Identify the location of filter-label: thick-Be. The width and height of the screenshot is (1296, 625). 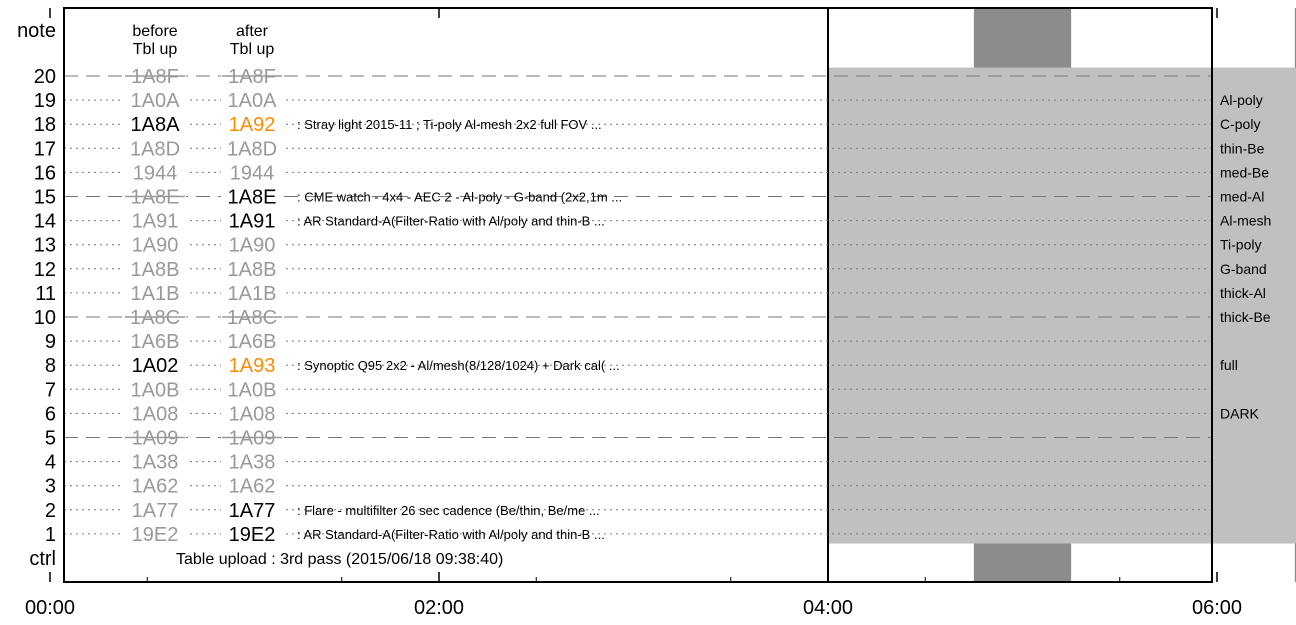
(1245, 317).